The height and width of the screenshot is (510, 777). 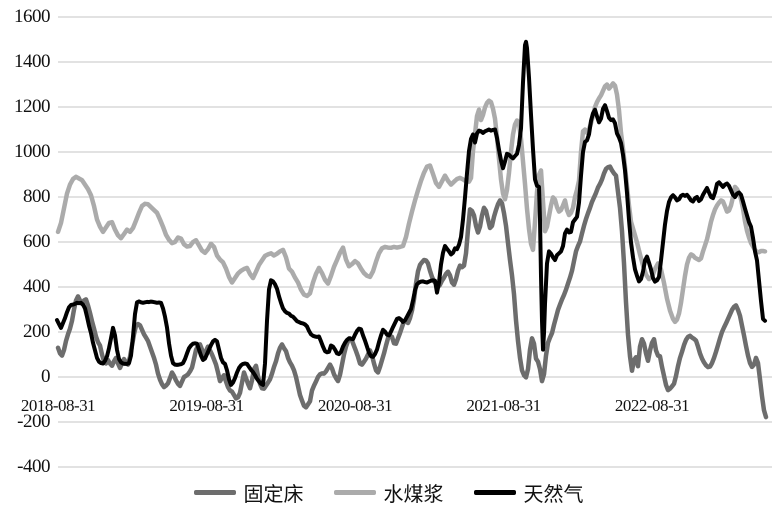 What do you see at coordinates (32, 61) in the screenshot?
I see `y-tick-label: 1400` at bounding box center [32, 61].